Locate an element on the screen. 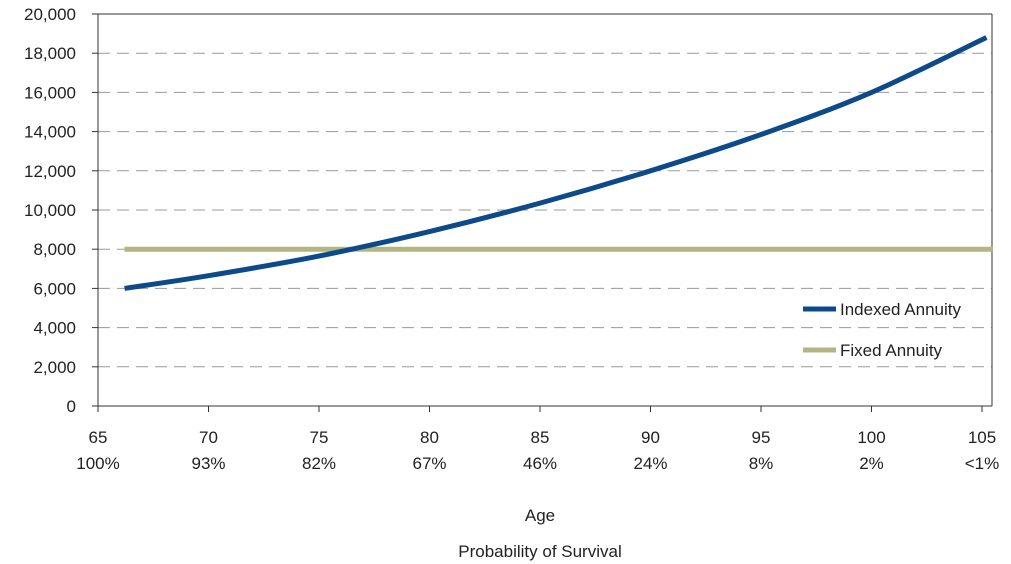 This screenshot has height=564, width=1011. x-tick-label-age: 65 is located at coordinates (98, 437).